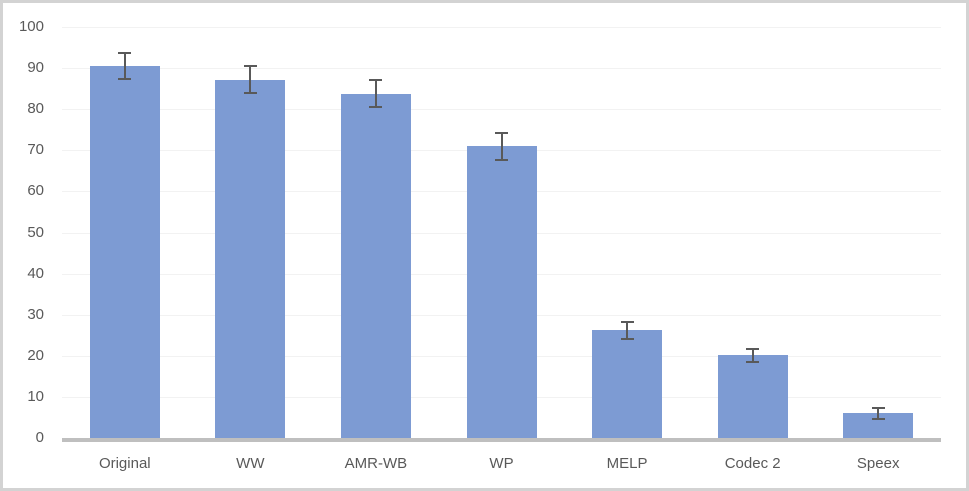 The width and height of the screenshot is (969, 491). I want to click on y-tick-label-0: 0, so click(39, 437).